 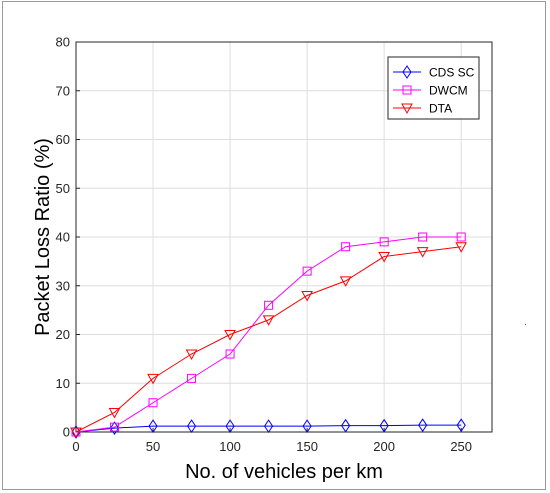 What do you see at coordinates (63, 383) in the screenshot?
I see `y-tick-label: 10` at bounding box center [63, 383].